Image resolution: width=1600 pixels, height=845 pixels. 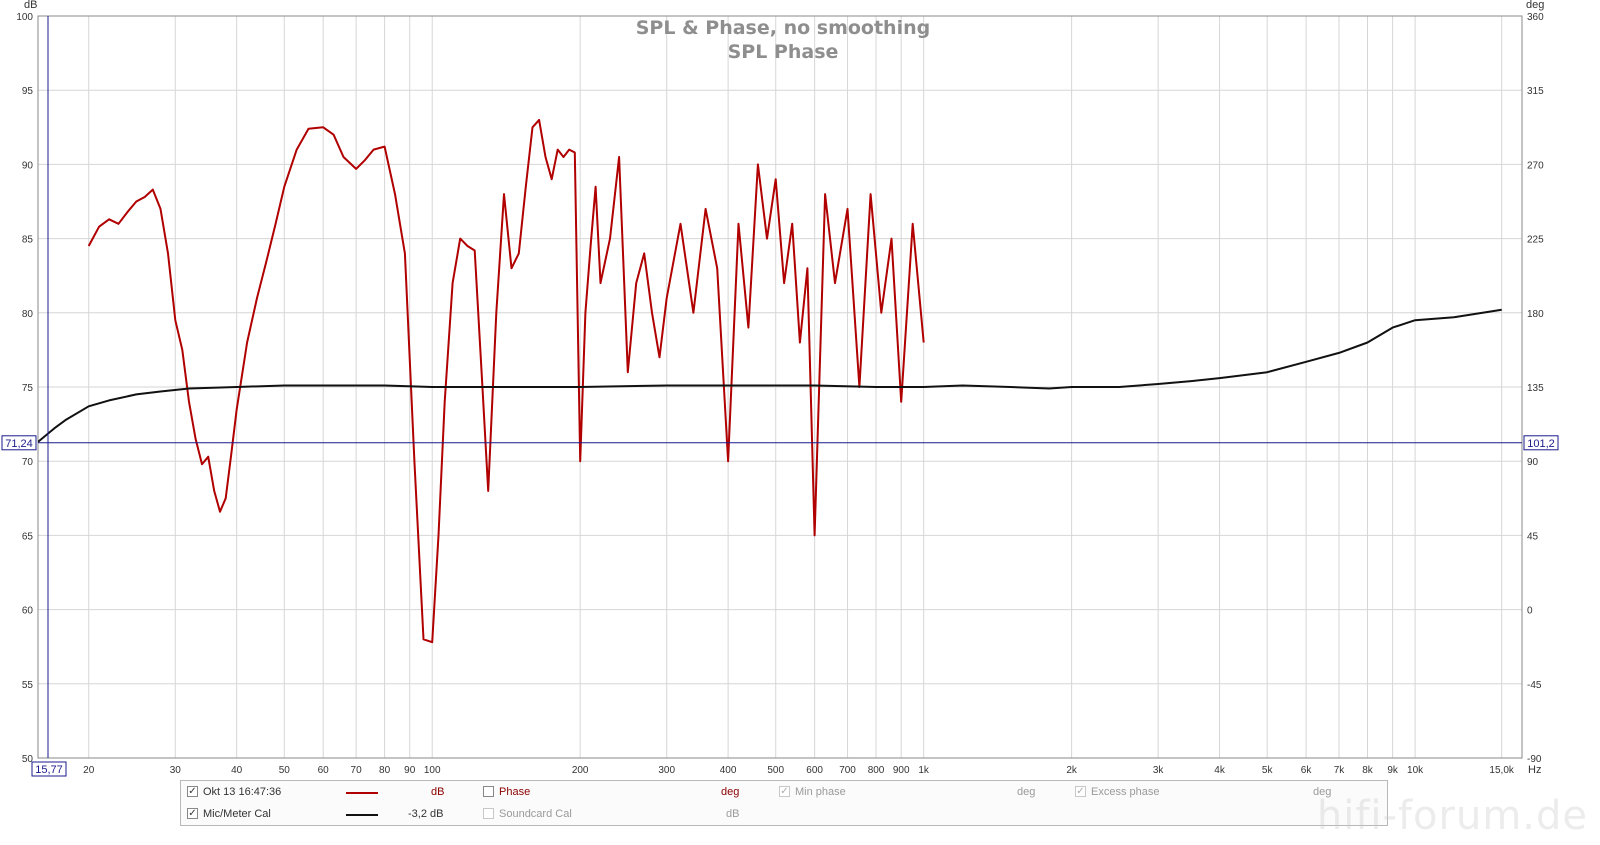 I want to click on x-tick-label: 800, so click(x=876, y=770).